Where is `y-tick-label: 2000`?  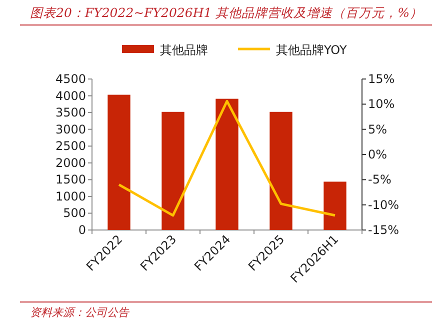
y-tick-label: 2000 is located at coordinates (70, 163).